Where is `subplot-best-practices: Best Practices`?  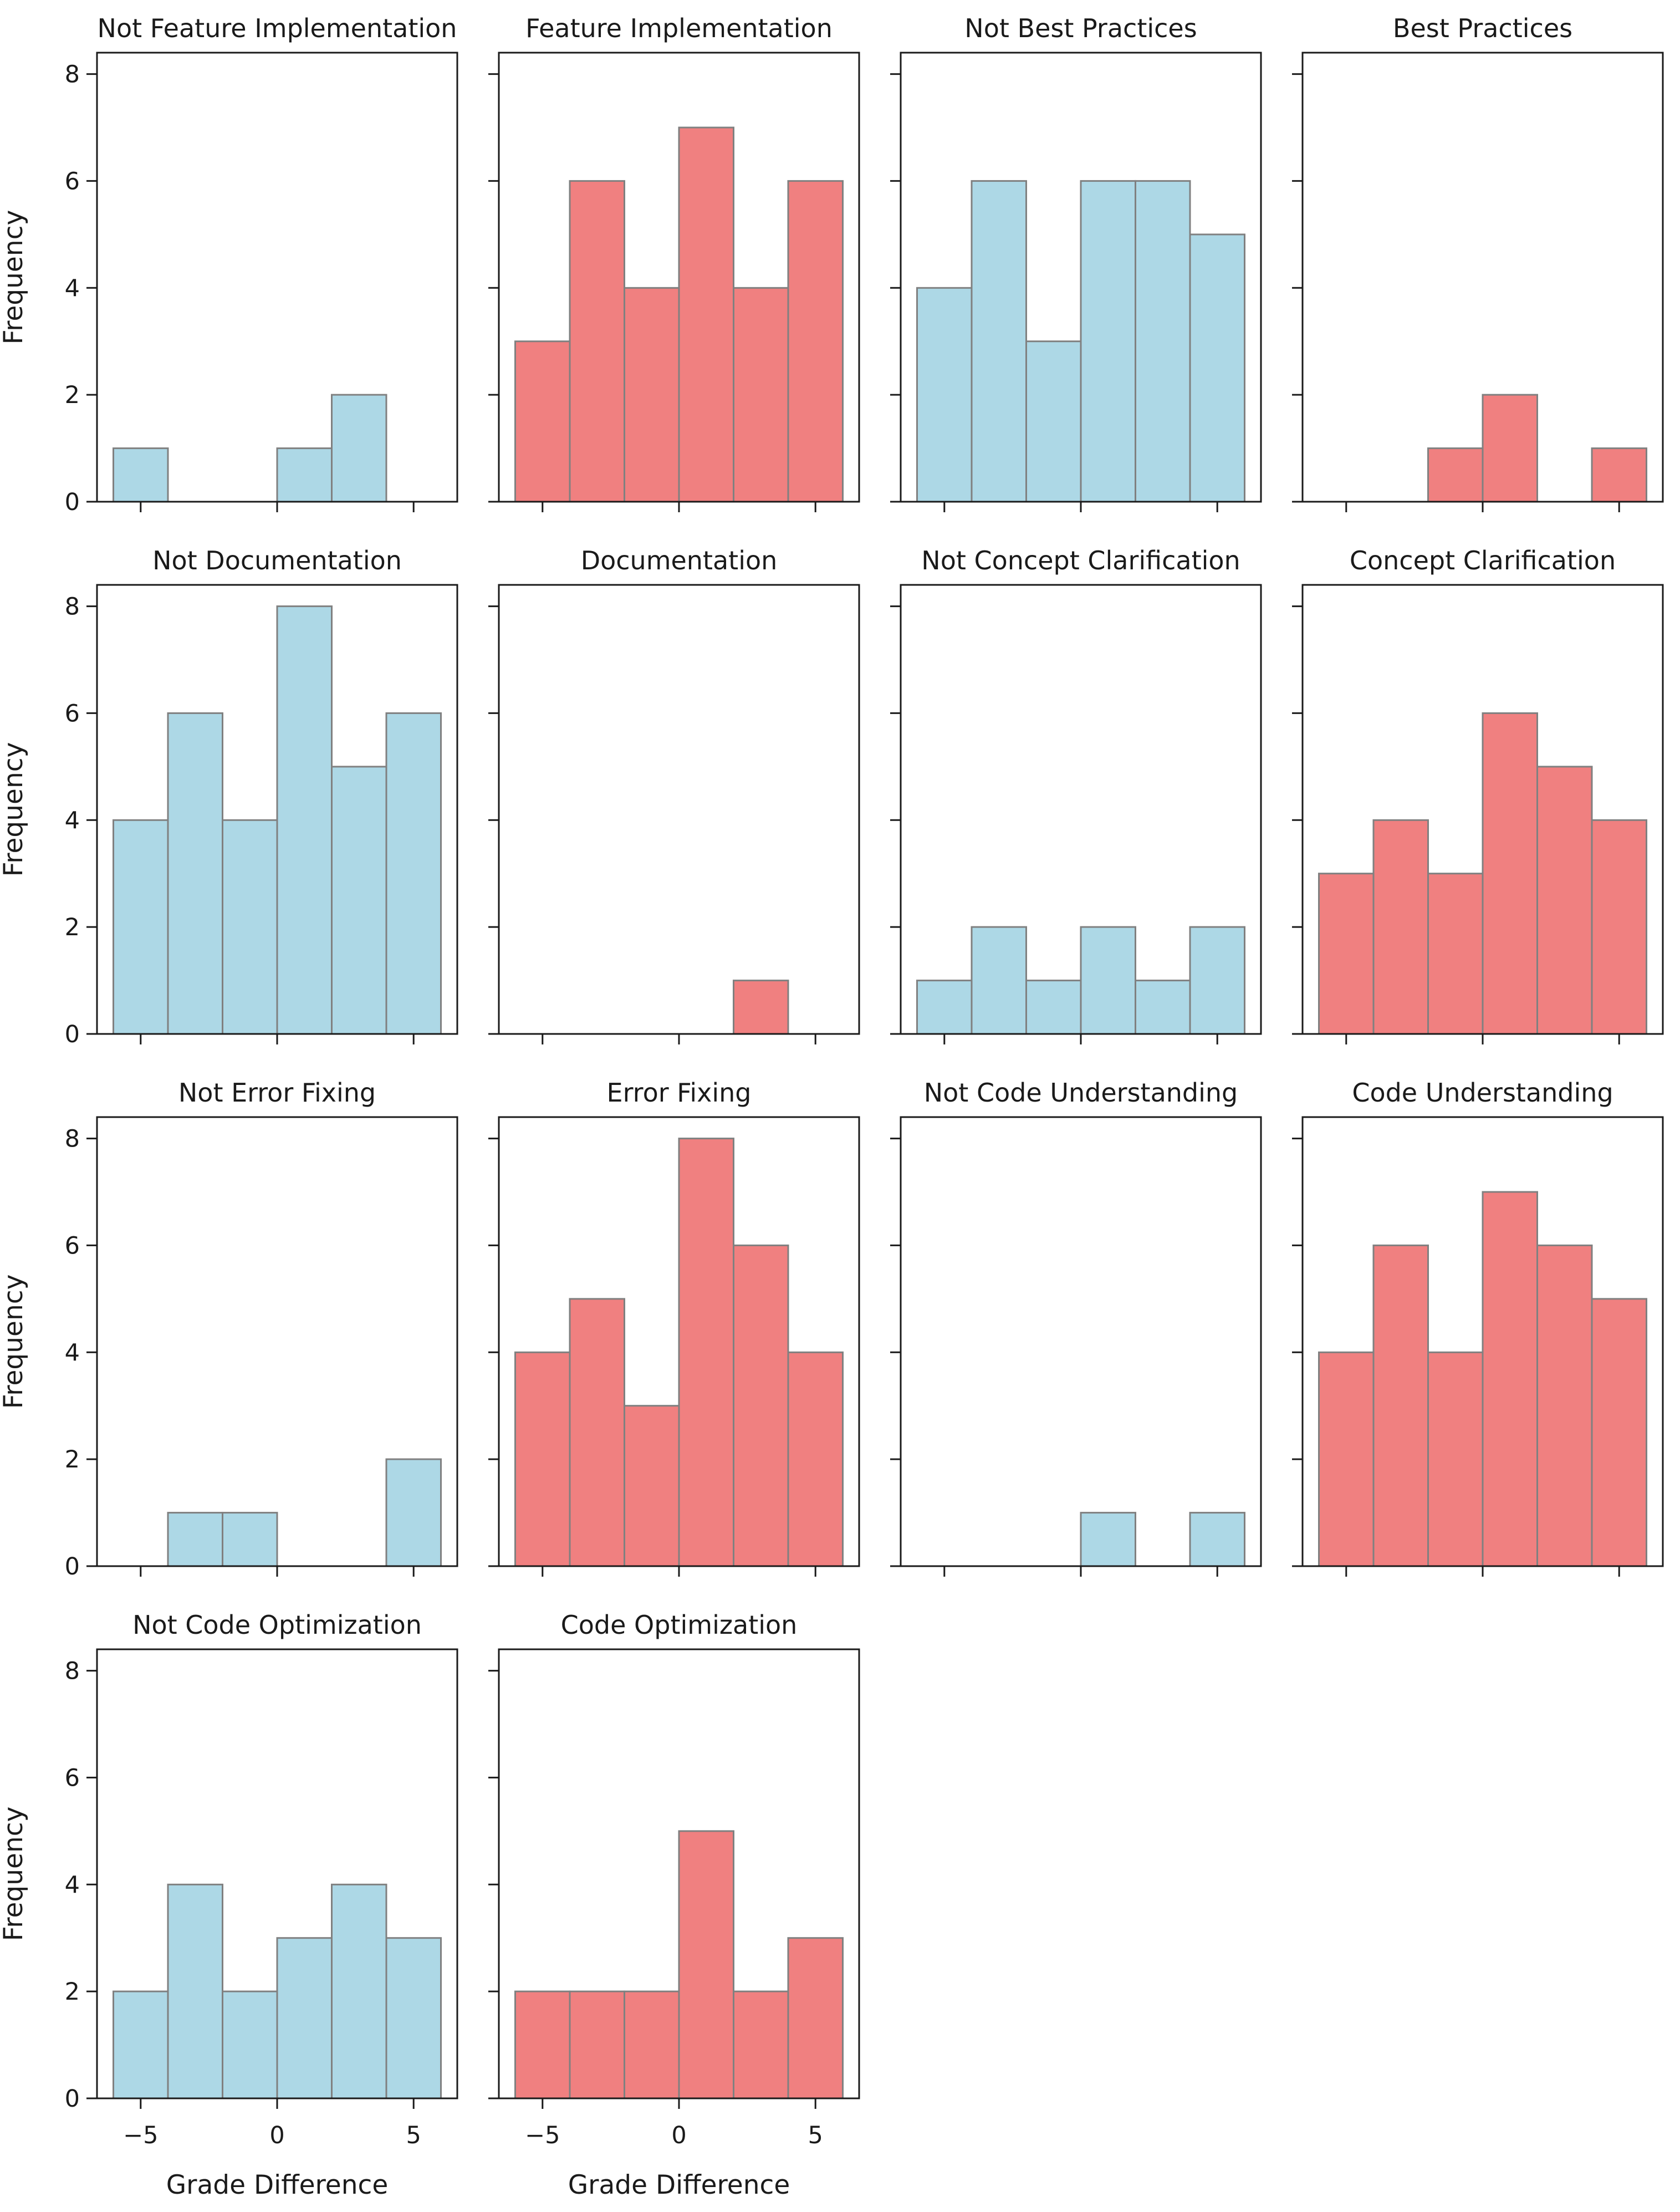
subplot-best-practices: Best Practices is located at coordinates (1478, 262).